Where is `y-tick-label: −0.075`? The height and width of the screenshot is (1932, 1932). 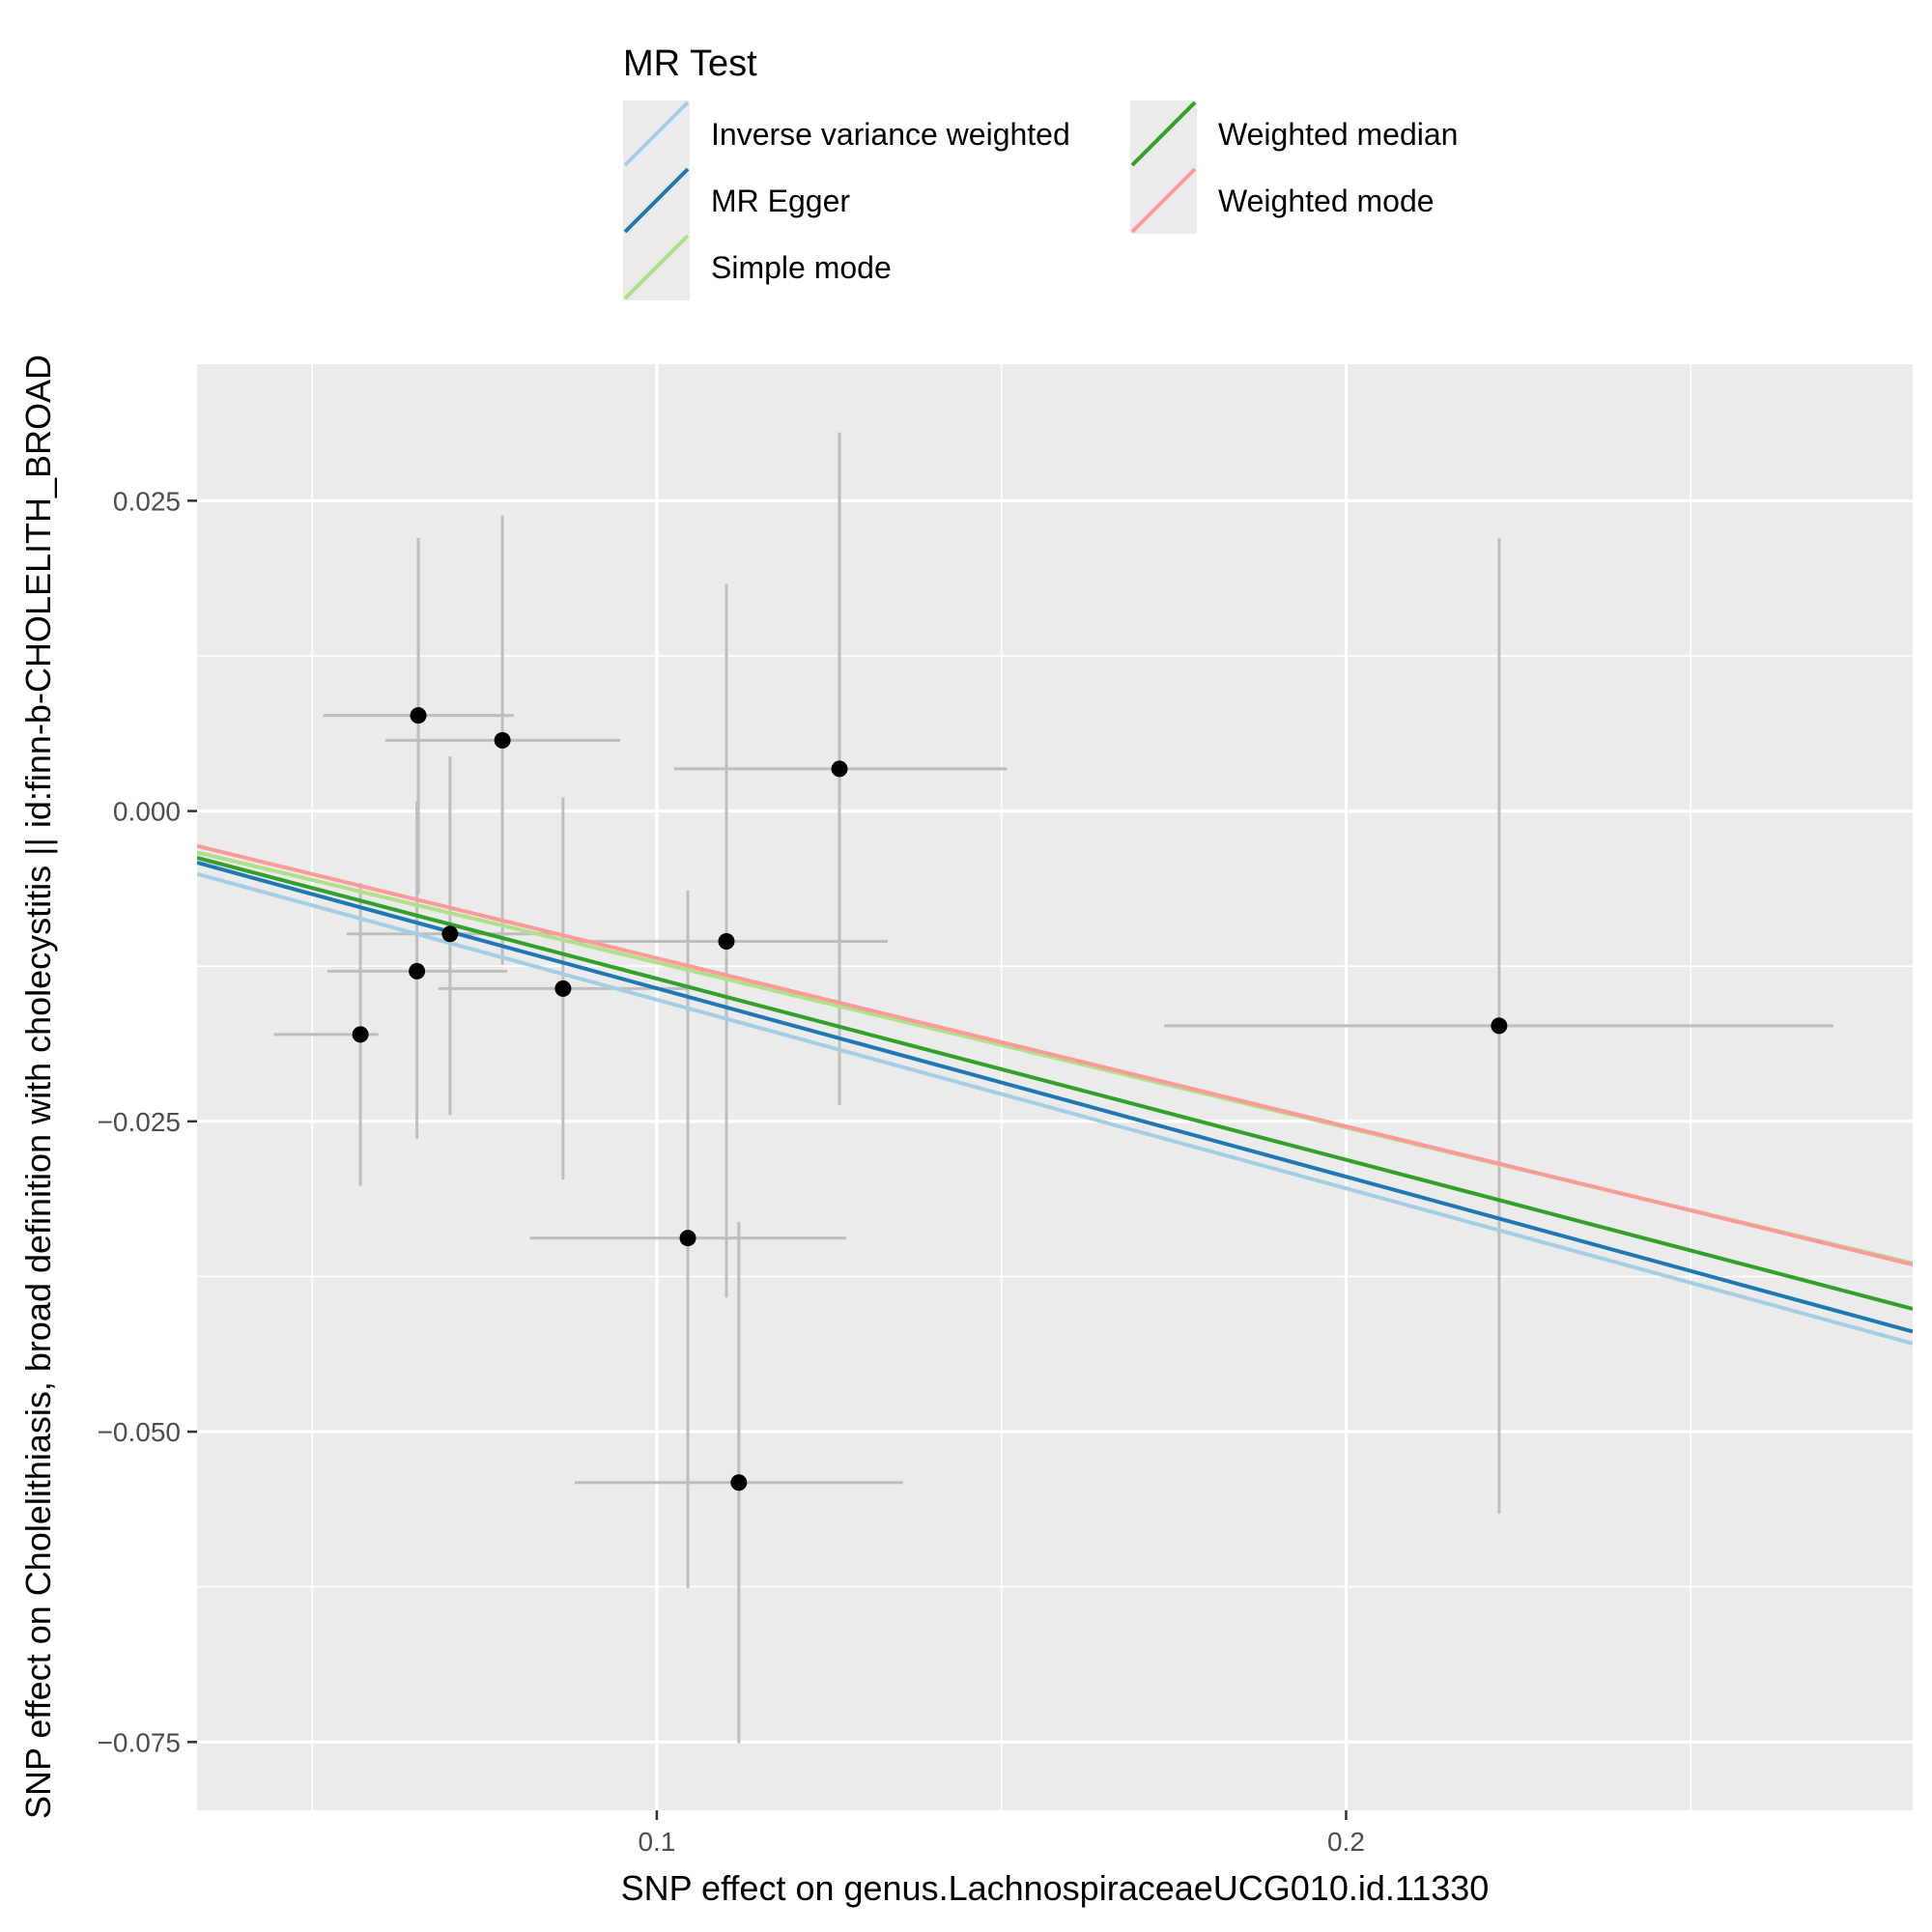 y-tick-label: −0.075 is located at coordinates (139, 1742).